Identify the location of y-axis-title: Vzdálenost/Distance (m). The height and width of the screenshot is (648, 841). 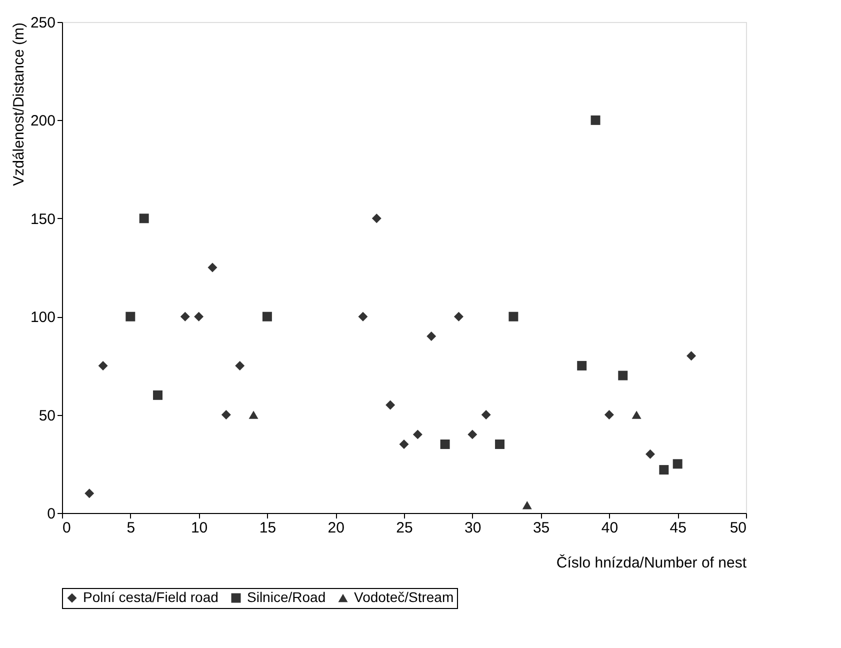
(19, 104).